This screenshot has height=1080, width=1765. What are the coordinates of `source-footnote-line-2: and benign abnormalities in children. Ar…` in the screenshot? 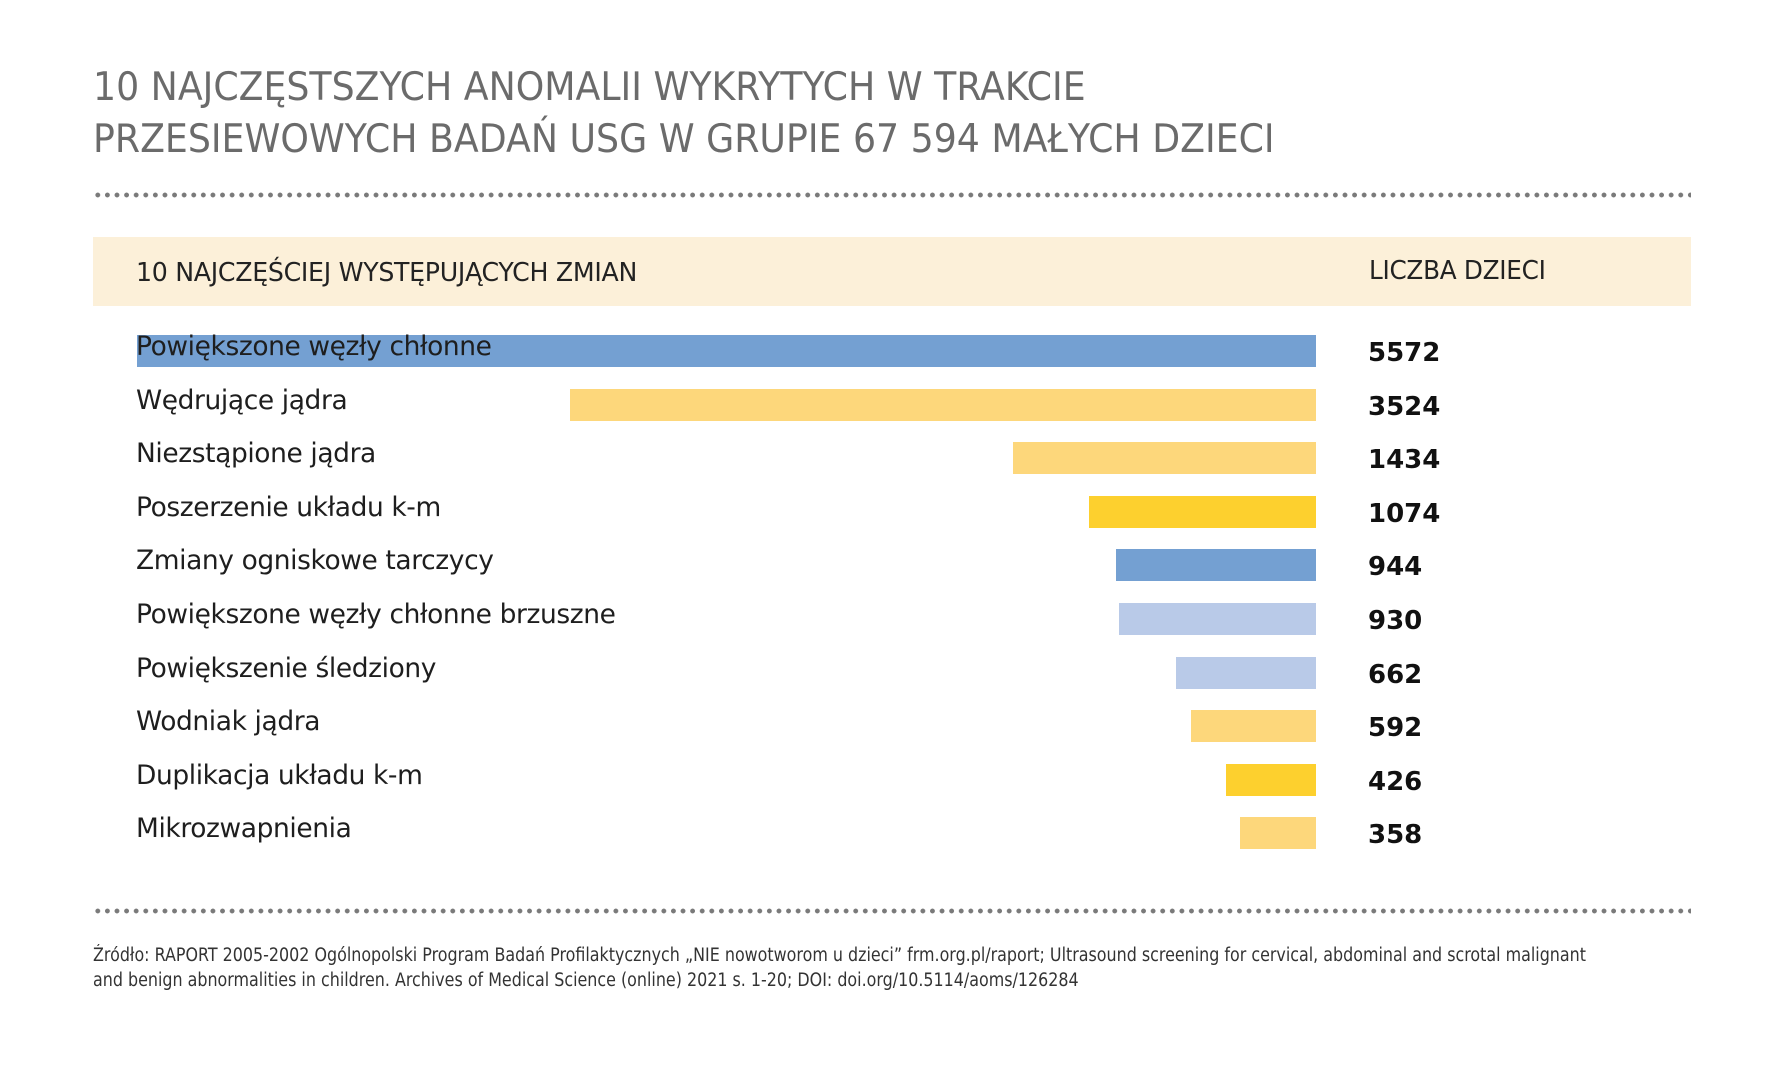 It's located at (586, 980).